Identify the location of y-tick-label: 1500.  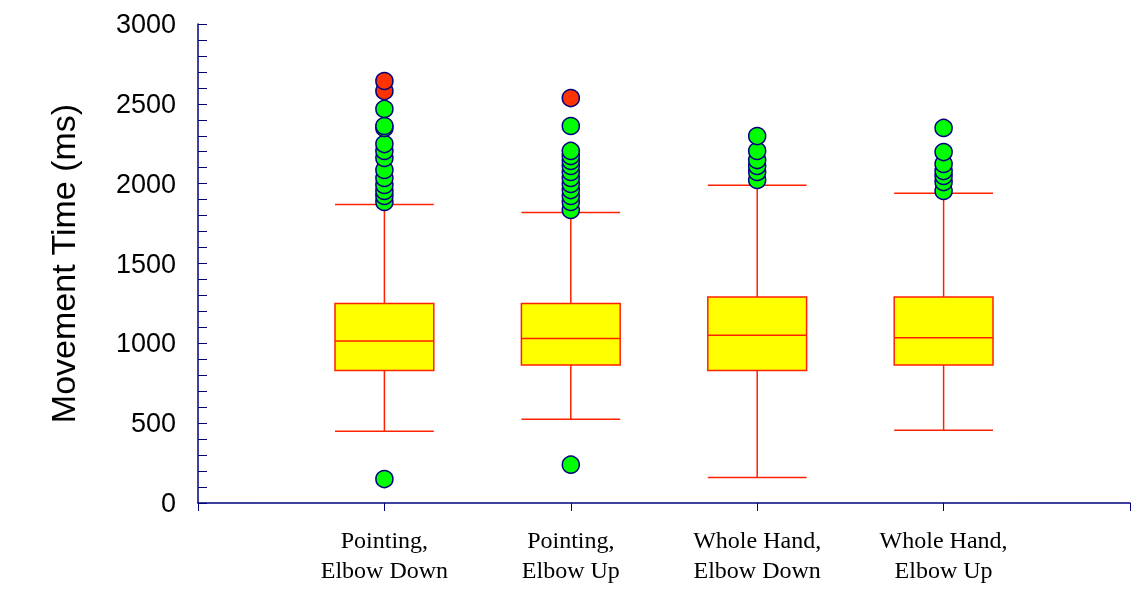
(145, 263).